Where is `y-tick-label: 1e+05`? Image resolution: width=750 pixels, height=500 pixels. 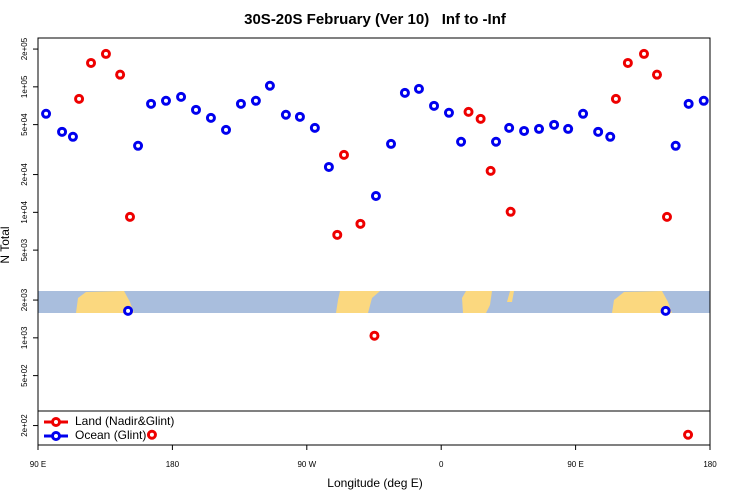 y-tick-label: 1e+05 is located at coordinates (24, 86).